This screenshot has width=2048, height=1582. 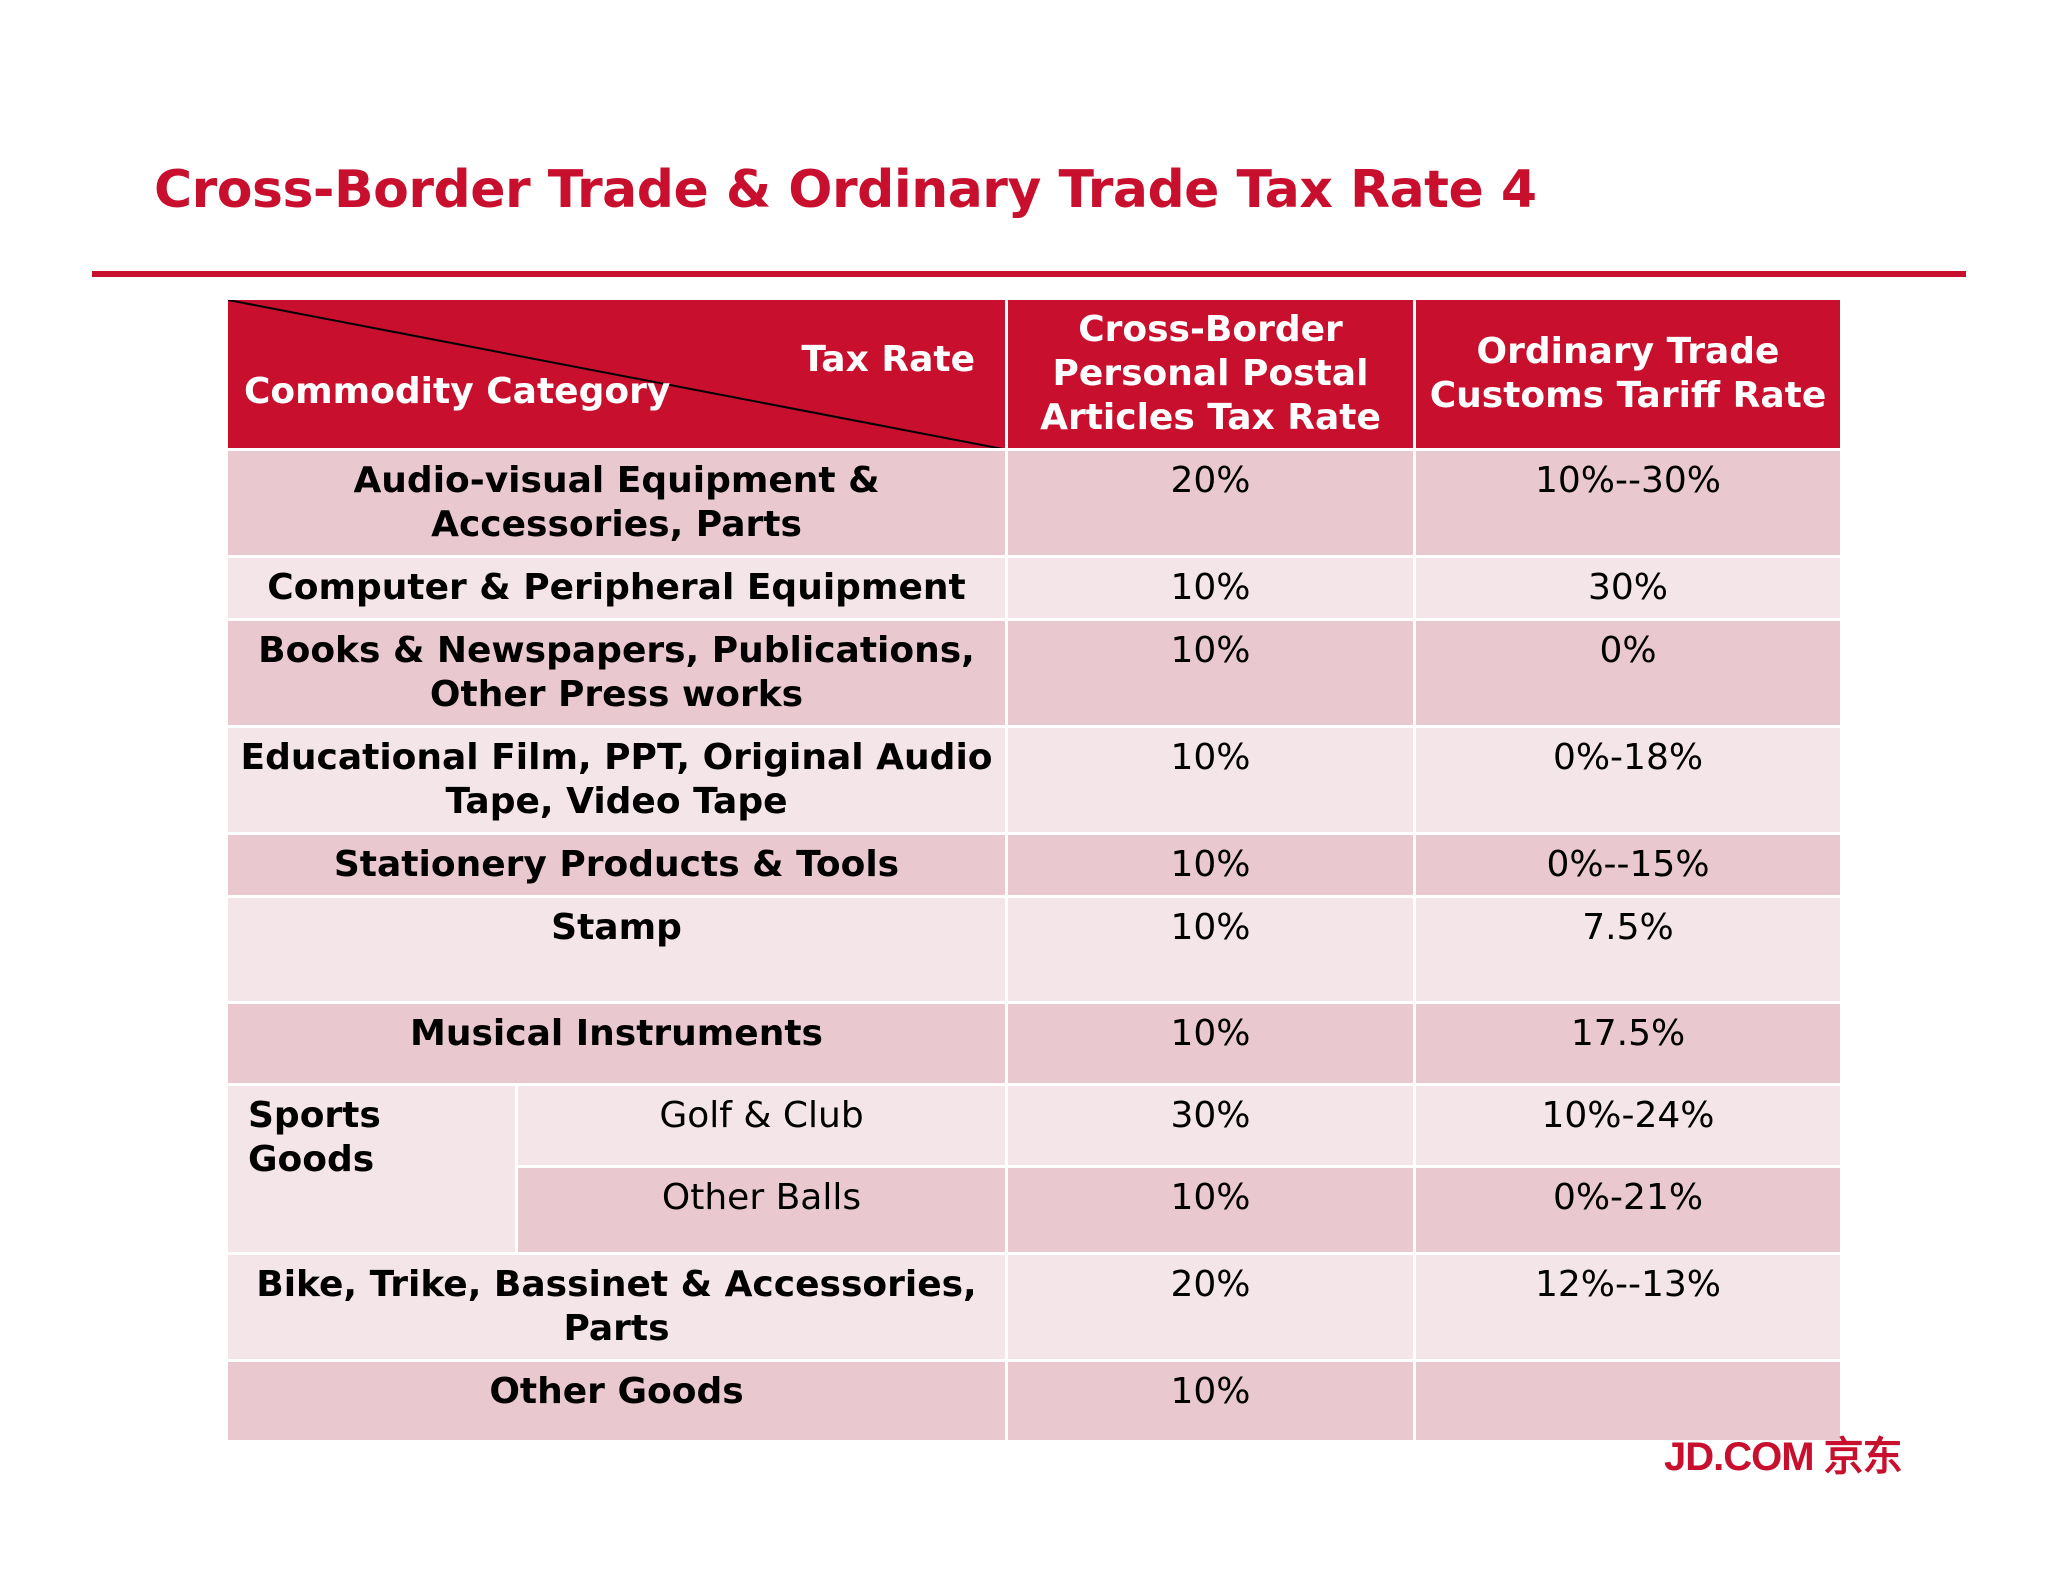 I want to click on table-row: Other Goods 10%, so click(x=1034, y=1401).